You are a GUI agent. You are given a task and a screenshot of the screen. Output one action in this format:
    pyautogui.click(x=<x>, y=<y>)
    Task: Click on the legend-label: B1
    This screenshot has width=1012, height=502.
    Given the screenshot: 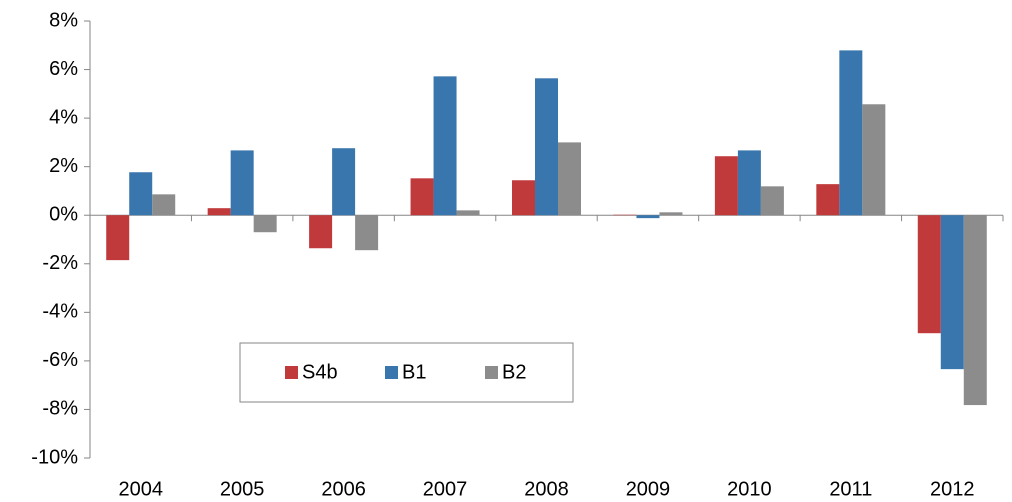 What is the action you would take?
    pyautogui.click(x=414, y=372)
    